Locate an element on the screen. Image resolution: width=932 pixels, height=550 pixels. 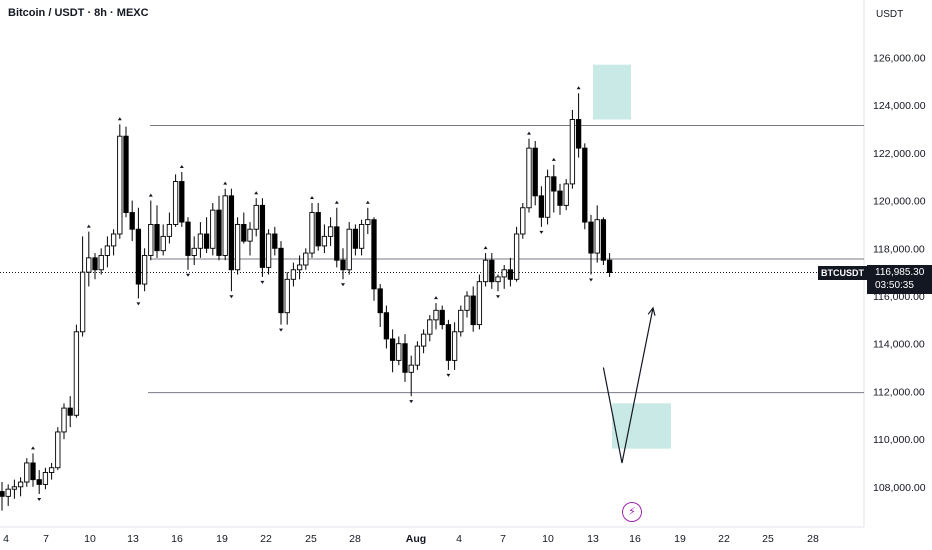
x-tick-label: 16 is located at coordinates (177, 539).